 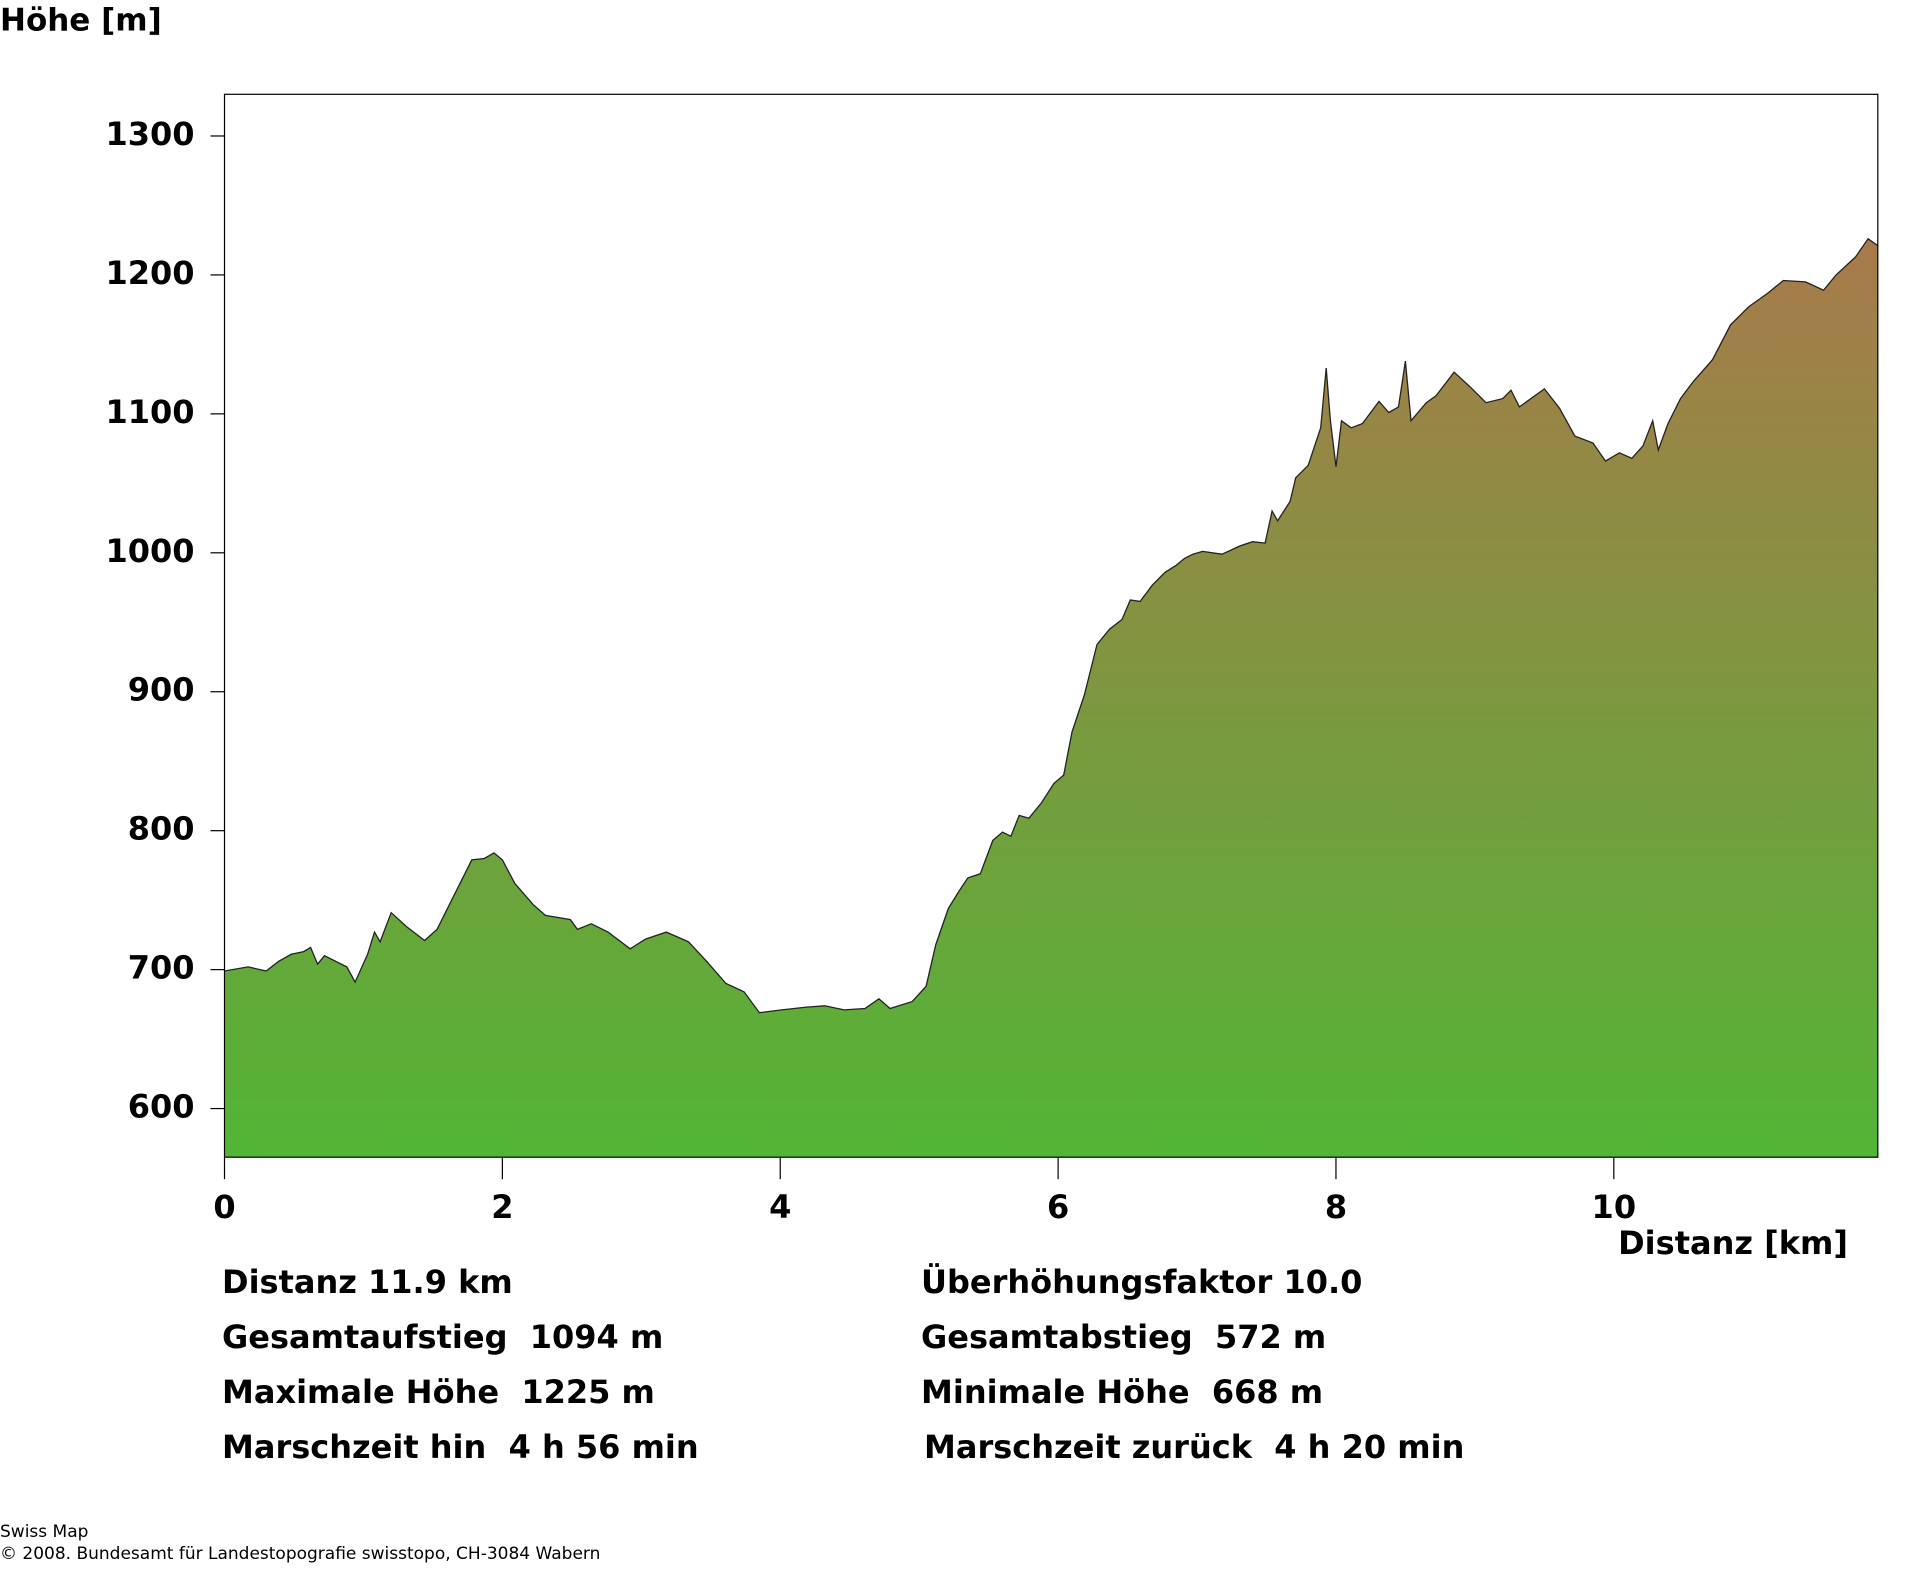 What do you see at coordinates (1336, 1207) in the screenshot?
I see `x-tick-label: 8` at bounding box center [1336, 1207].